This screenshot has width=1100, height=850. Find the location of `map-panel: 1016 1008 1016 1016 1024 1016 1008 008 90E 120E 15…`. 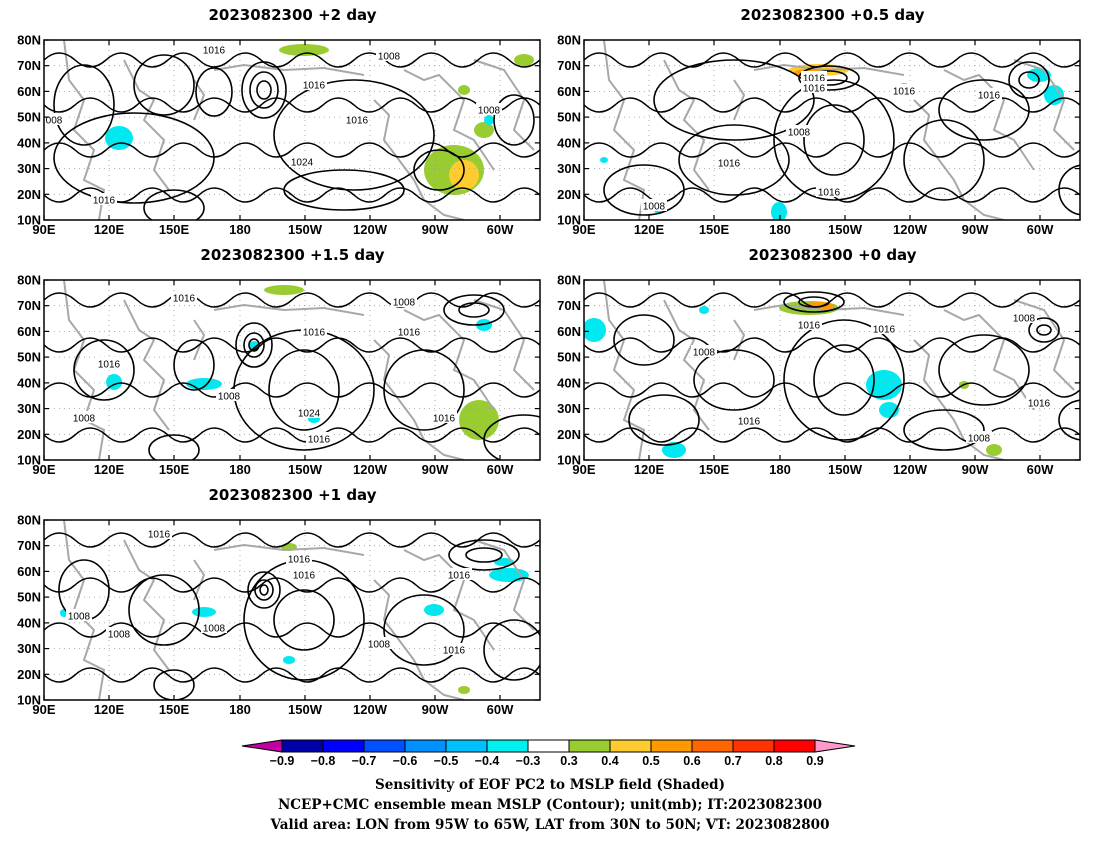

map-panel: 1016 1008 1016 1016 1024 1016 1008 008 90E 120E 15… is located at coordinates (279, 135).